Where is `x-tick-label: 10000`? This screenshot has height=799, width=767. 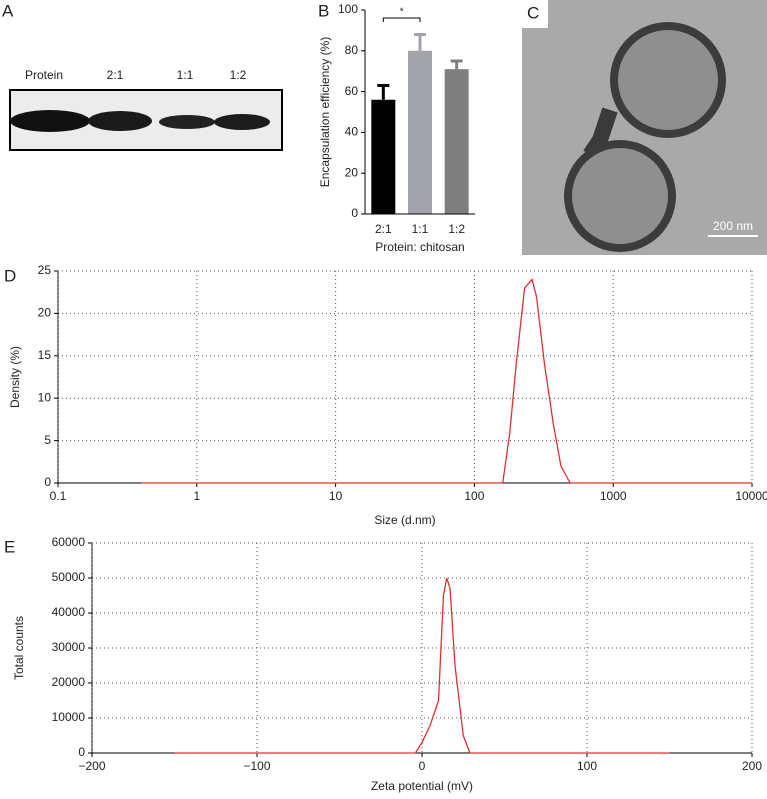 x-tick-label: 10000 is located at coordinates (751, 496).